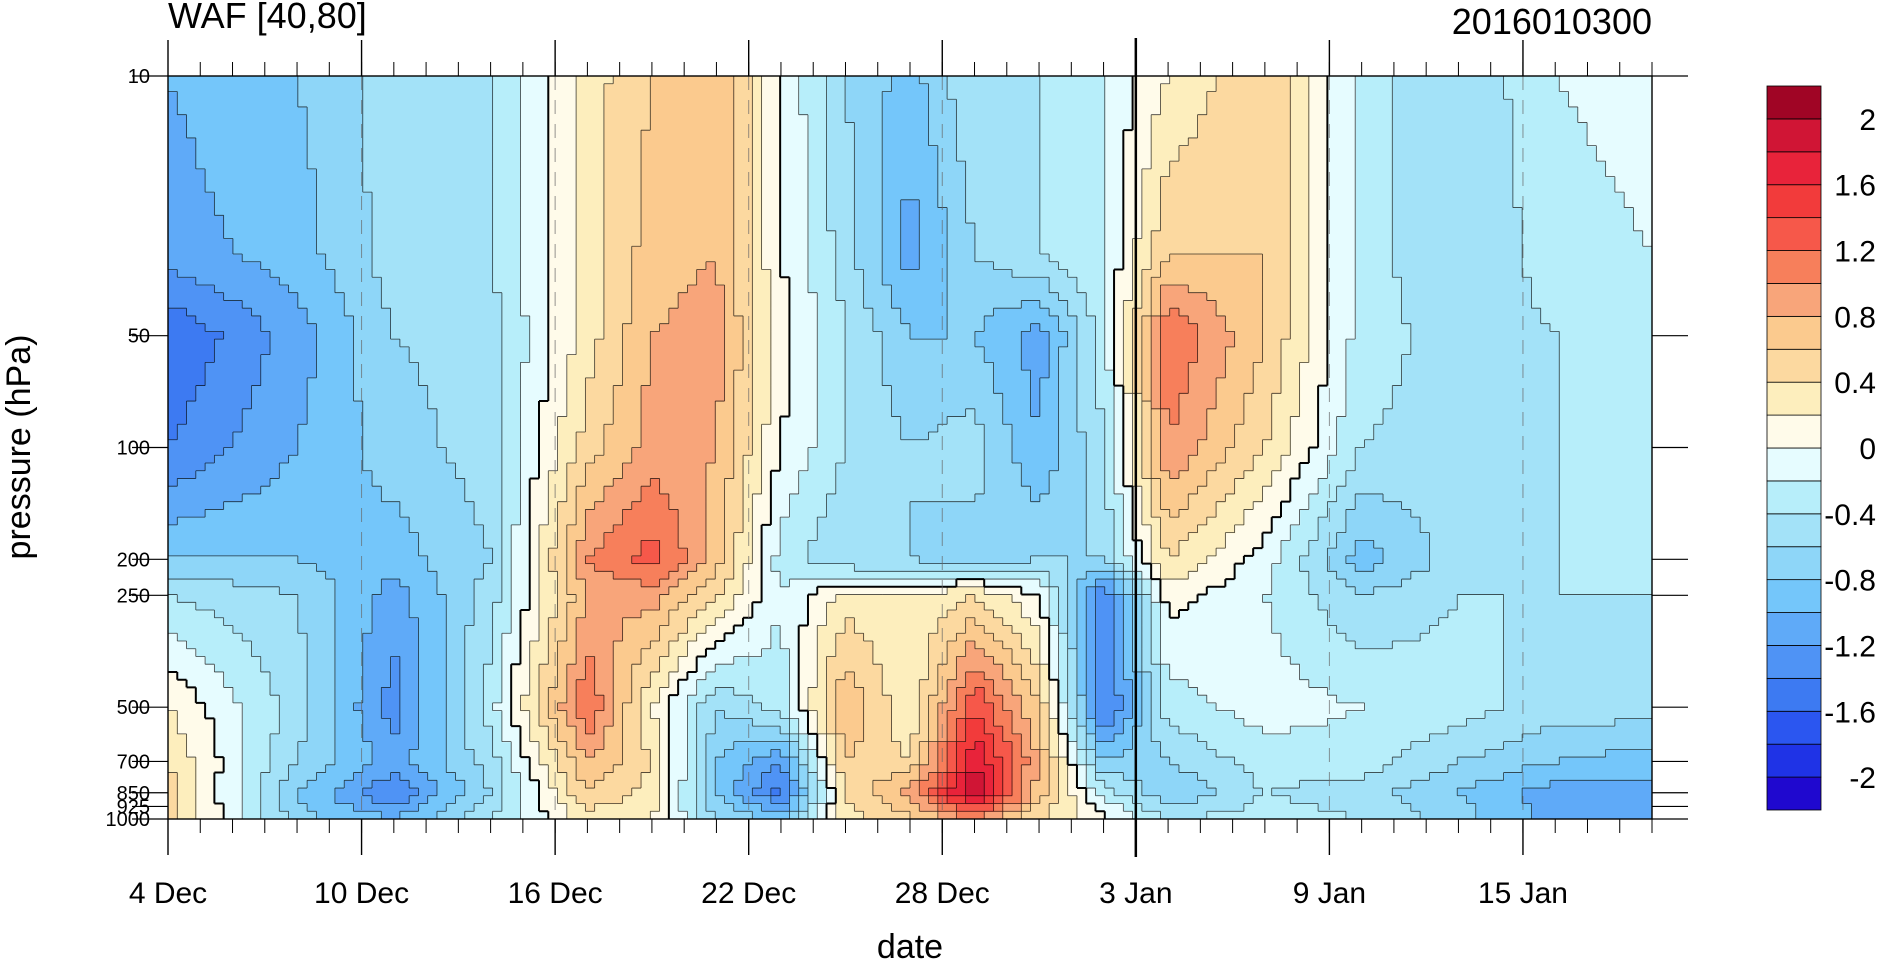  What do you see at coordinates (1850, 712) in the screenshot?
I see `colorbar-tick-label: -1.6` at bounding box center [1850, 712].